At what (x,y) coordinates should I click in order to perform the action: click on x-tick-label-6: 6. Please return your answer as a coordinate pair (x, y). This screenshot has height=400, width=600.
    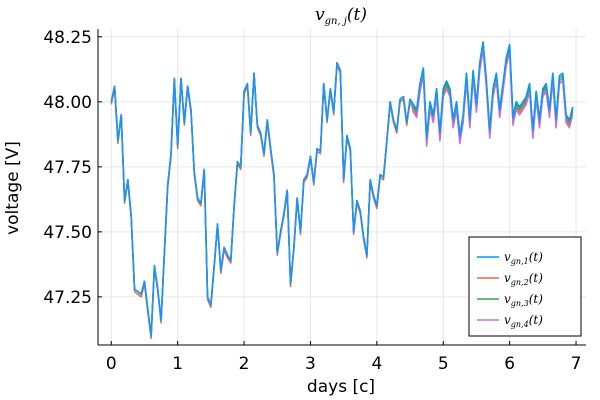
    Looking at the image, I should click on (509, 364).